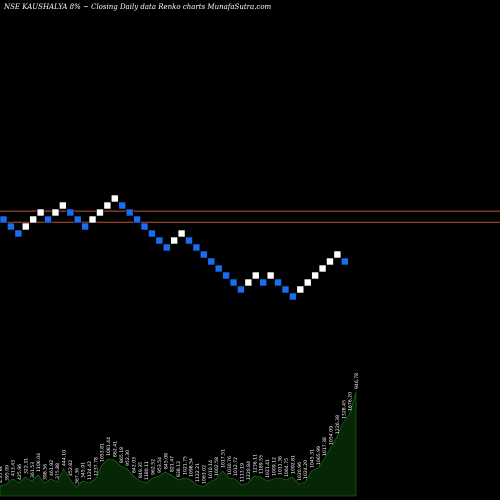 The image size is (500, 500). Describe the element at coordinates (211, 469) in the screenshot. I see `volume-label: 1010.14` at that location.